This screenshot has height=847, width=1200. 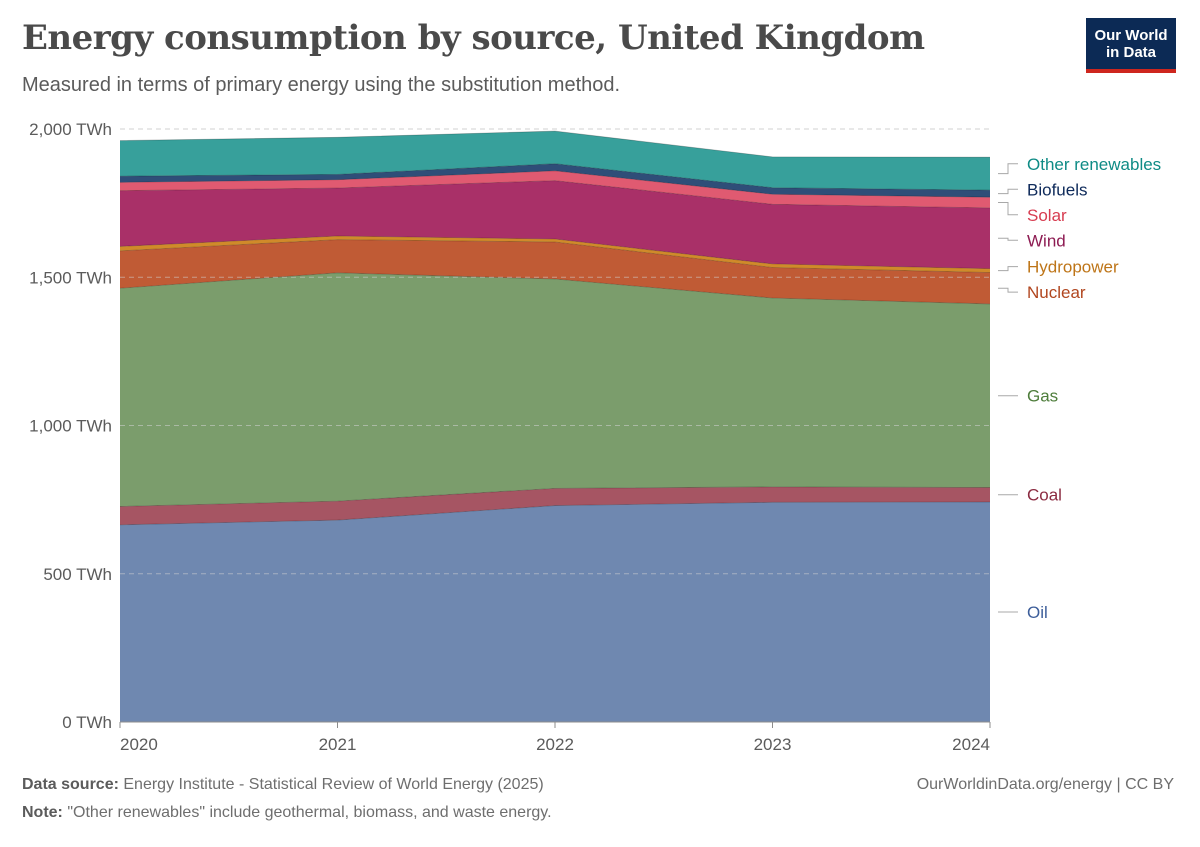 What do you see at coordinates (1008, 169) in the screenshot?
I see `legend-connector-other-renewables` at bounding box center [1008, 169].